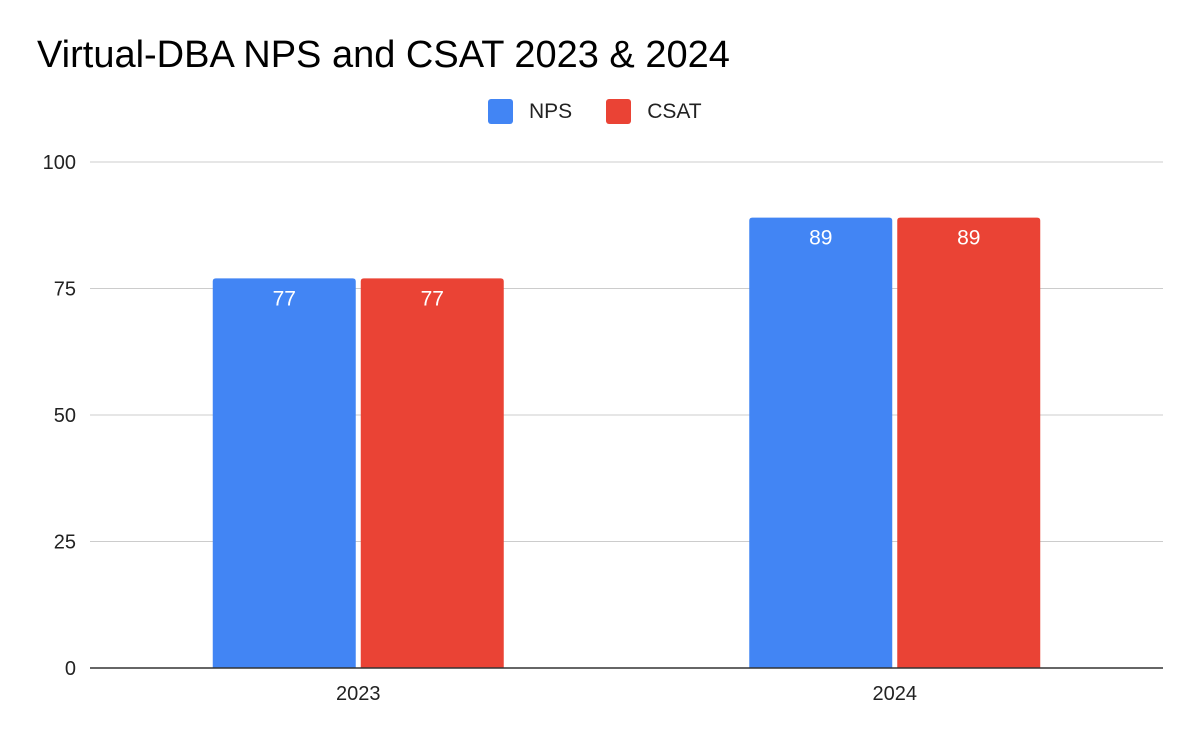 Image resolution: width=1200 pixels, height=742 pixels. What do you see at coordinates (619, 111) in the screenshot?
I see `legend-swatch-csat` at bounding box center [619, 111].